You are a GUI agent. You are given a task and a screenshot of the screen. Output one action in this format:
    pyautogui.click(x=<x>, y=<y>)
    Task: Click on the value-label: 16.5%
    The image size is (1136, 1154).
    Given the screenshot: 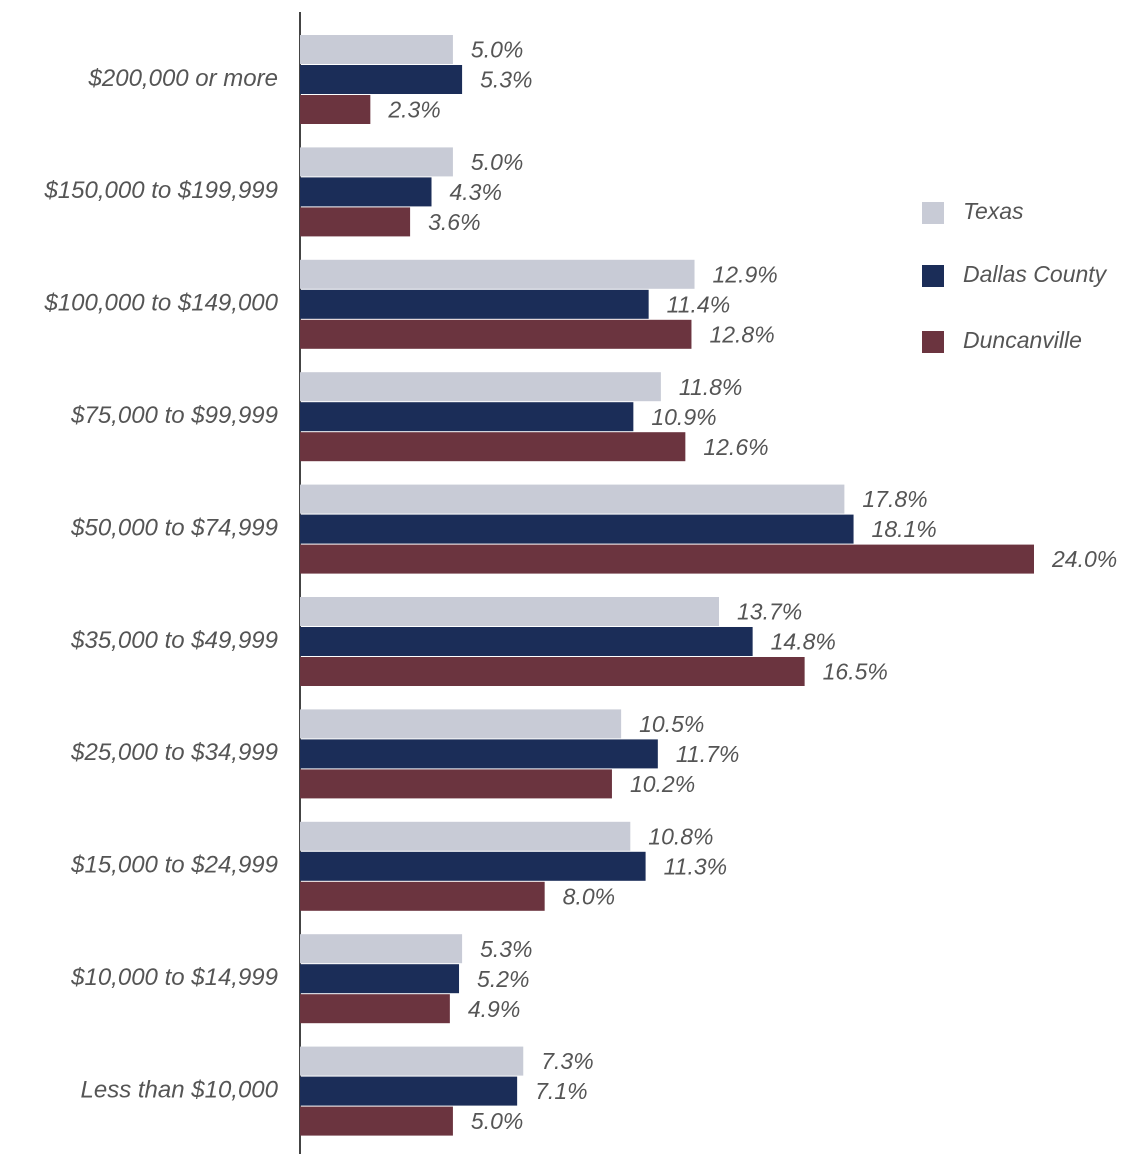 What is the action you would take?
    pyautogui.click(x=855, y=672)
    